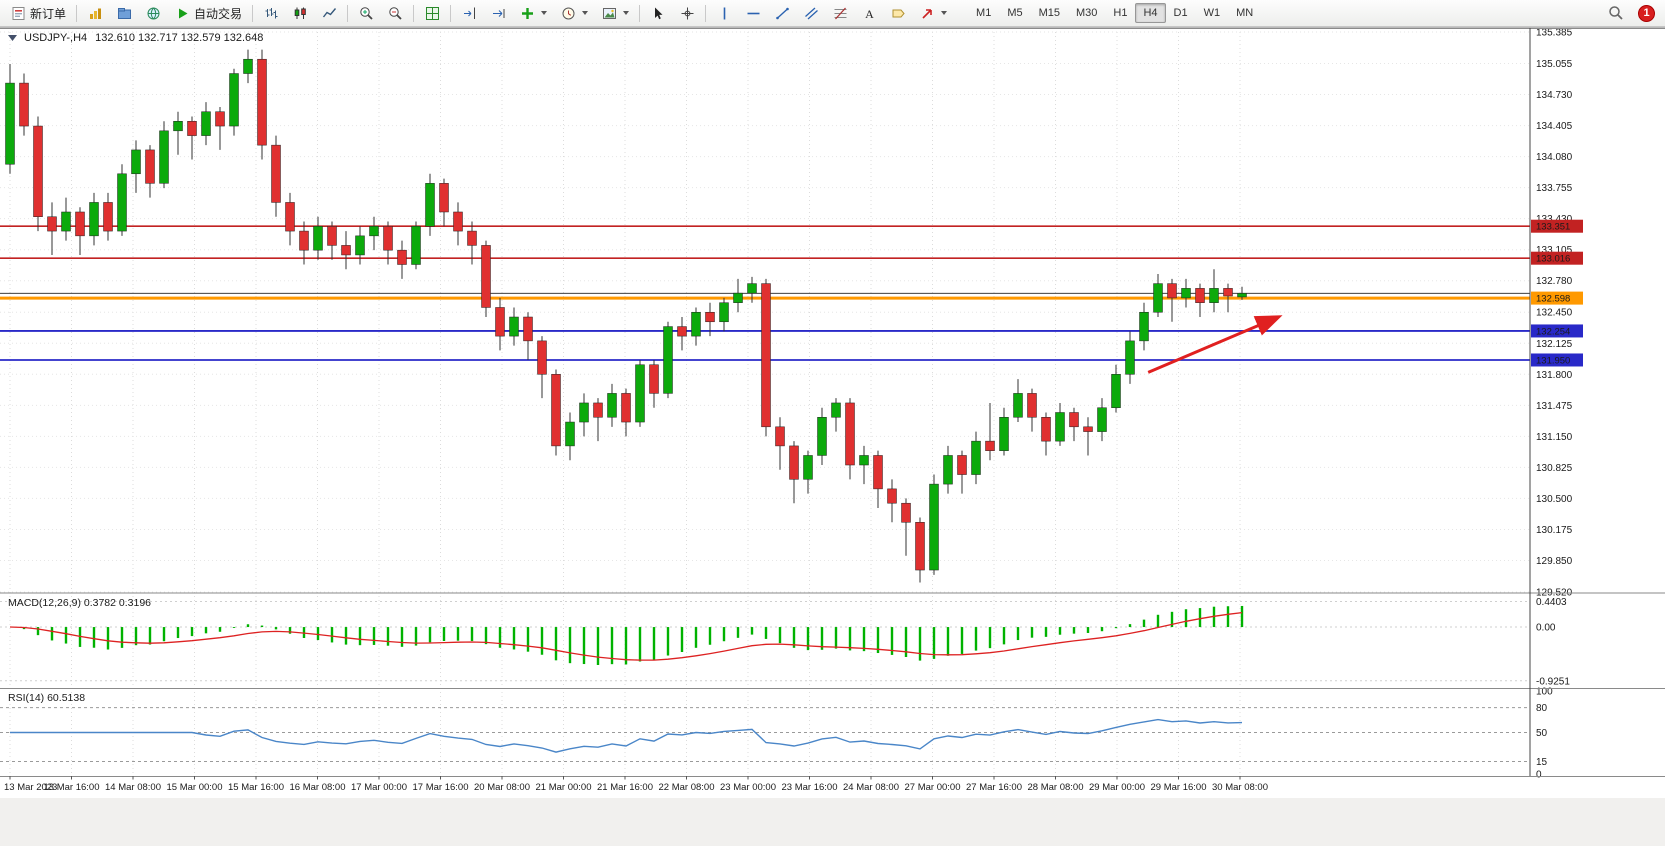 The image size is (1665, 846). I want to click on text-label-button, so click(898, 13).